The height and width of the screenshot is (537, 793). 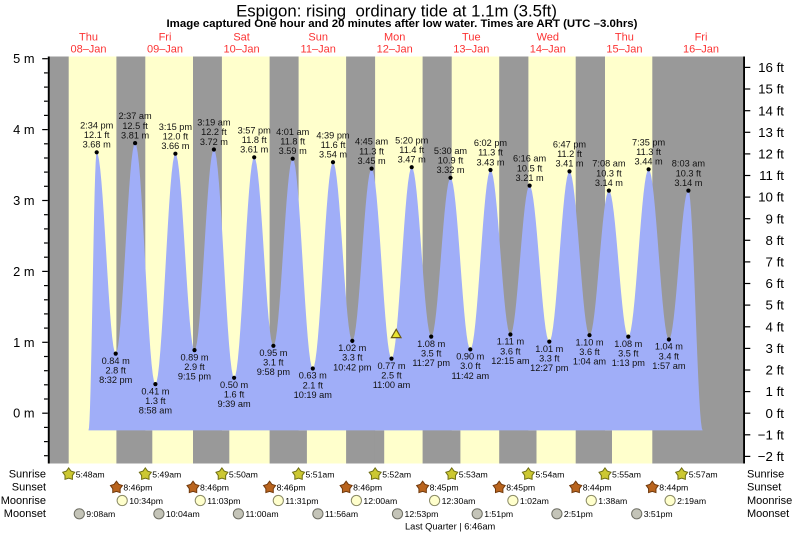 I want to click on svg-text: 1.10 m, so click(x=589, y=342).